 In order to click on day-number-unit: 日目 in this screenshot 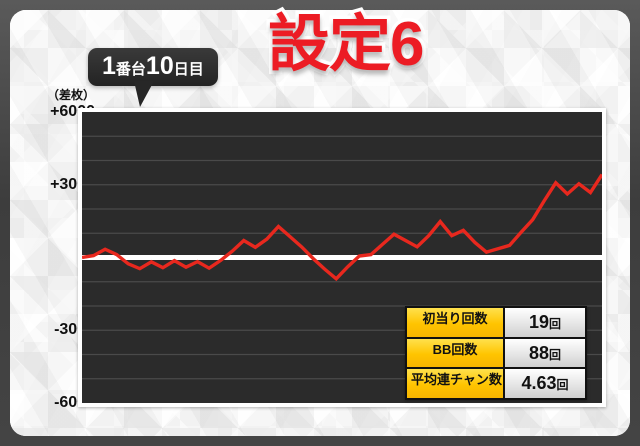, I will do `click(188, 69)`.